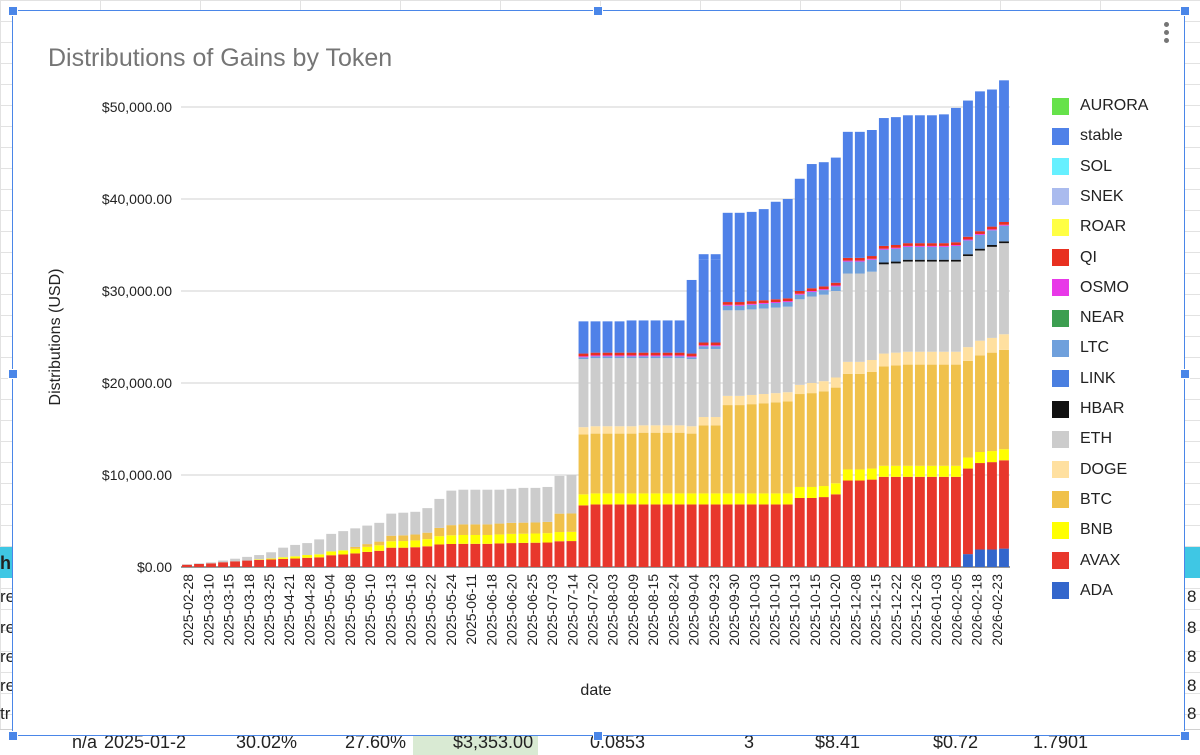 The image size is (1200, 755). I want to click on cell: 30.02%, so click(267, 742).